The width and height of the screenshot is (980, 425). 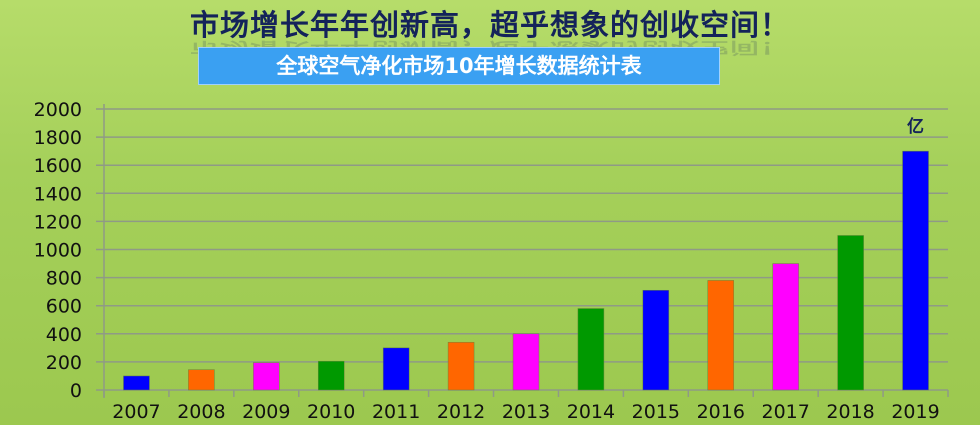 I want to click on x-tick-label: 2019, so click(x=915, y=412).